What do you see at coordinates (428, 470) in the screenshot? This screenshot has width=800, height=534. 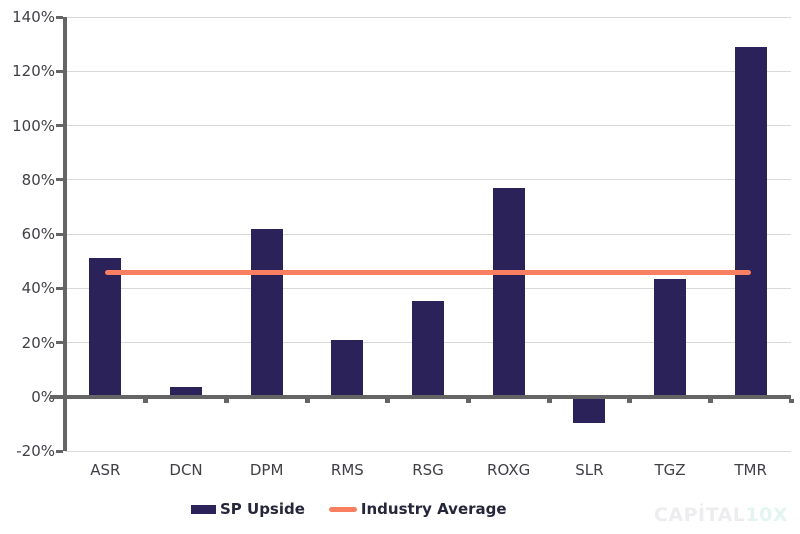 I see `x-axis-label-rsg: RSG` at bounding box center [428, 470].